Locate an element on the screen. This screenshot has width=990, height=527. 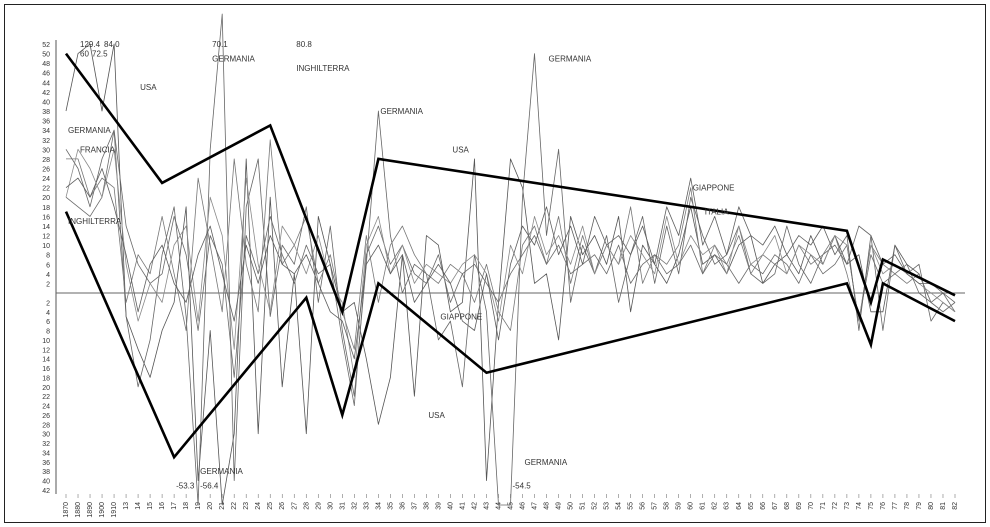
y-tick-label: 48 is located at coordinates (46, 64).